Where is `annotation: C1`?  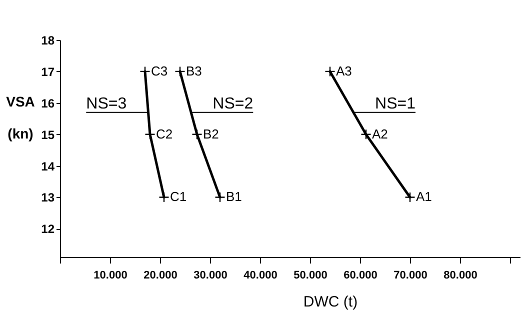 annotation: C1 is located at coordinates (178, 196).